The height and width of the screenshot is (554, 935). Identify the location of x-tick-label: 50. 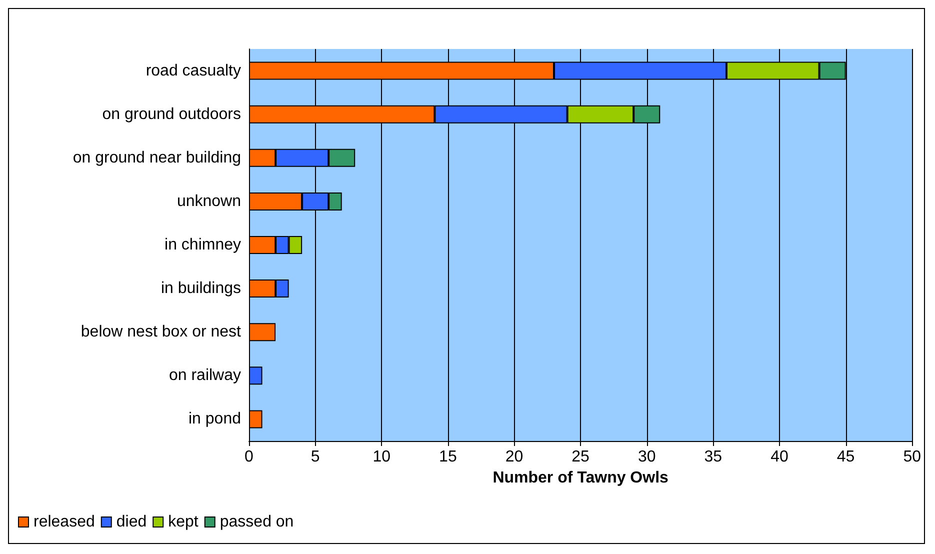
(912, 457).